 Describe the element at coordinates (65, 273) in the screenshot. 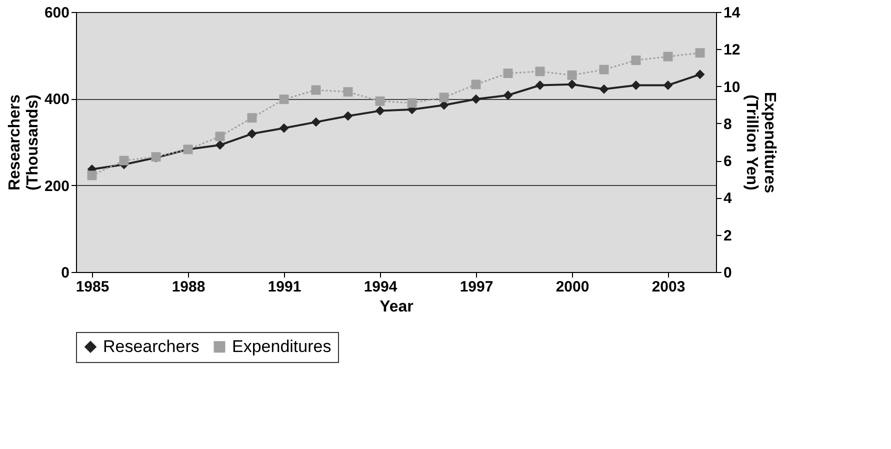

I see `y-tick-label: 0` at that location.